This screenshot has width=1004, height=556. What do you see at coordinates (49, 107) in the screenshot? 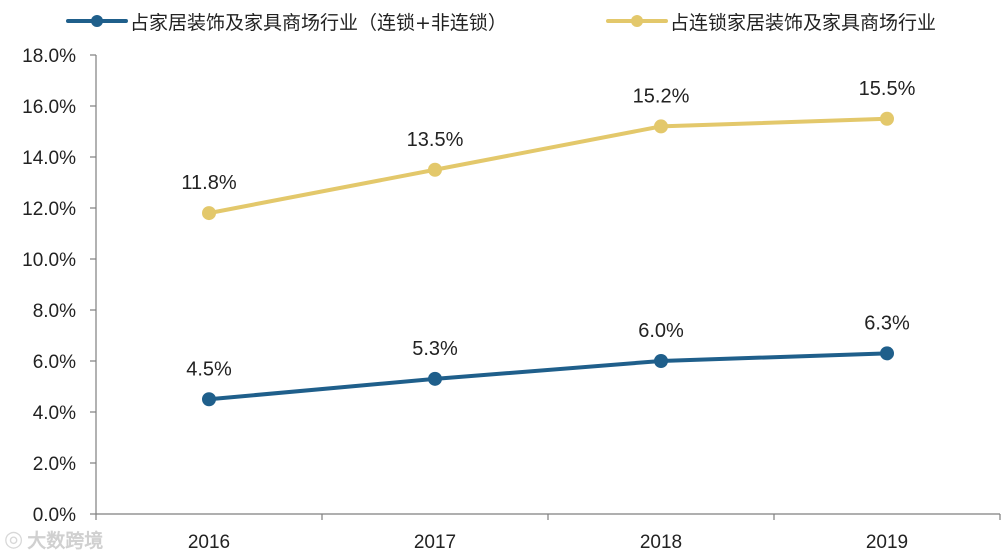
I see `y-tick-label: 16.0%` at bounding box center [49, 107].